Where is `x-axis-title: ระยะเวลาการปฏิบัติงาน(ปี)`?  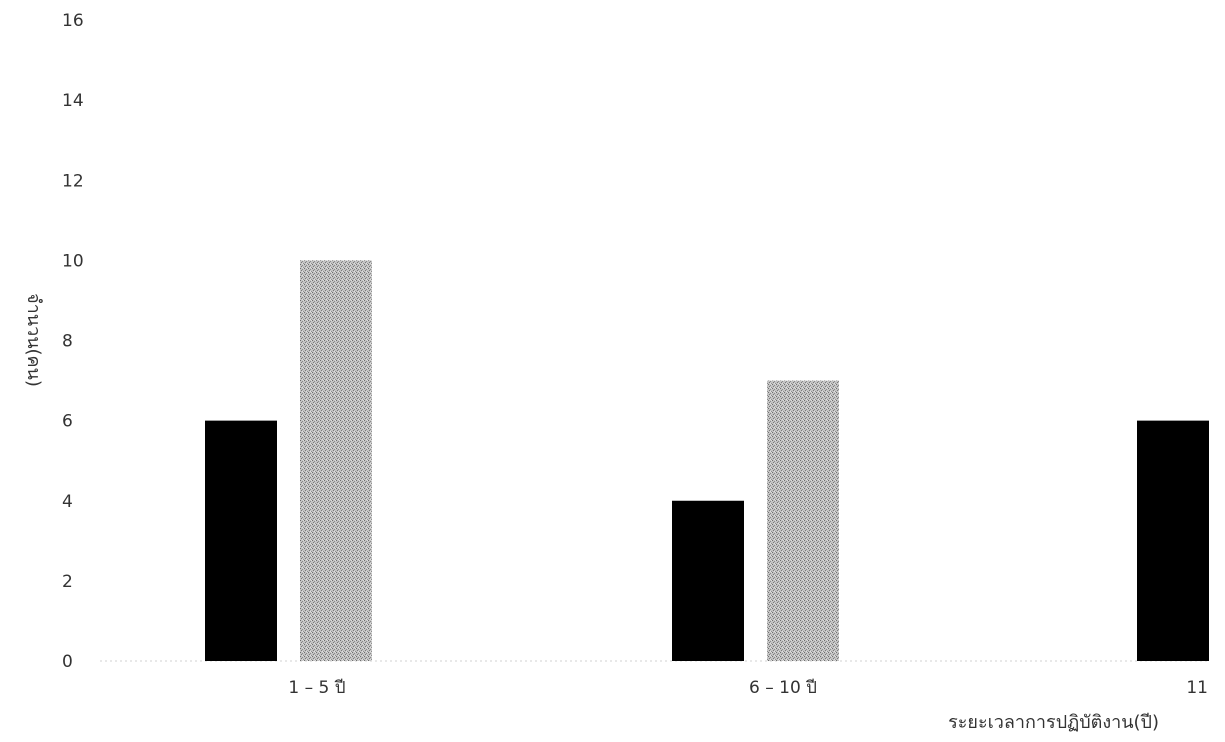
x-axis-title: ระยะเวลาการปฏิบัติงาน(ปี) is located at coordinates (1053, 722).